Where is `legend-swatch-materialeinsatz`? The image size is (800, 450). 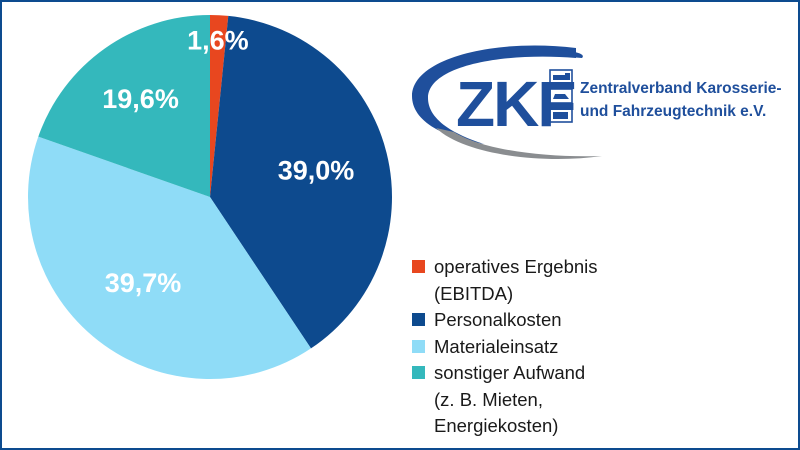 legend-swatch-materialeinsatz is located at coordinates (418, 346).